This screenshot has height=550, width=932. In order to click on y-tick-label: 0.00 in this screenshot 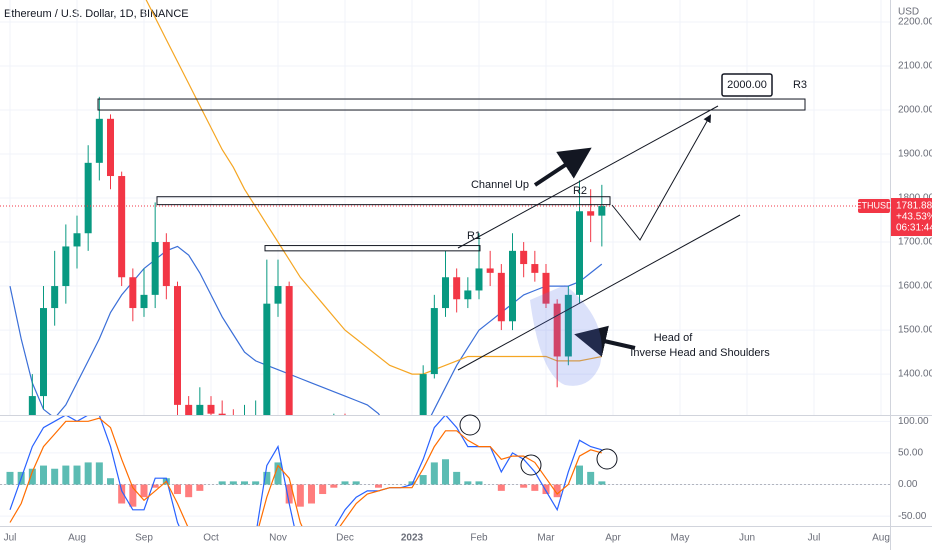, I will do `click(908, 484)`.